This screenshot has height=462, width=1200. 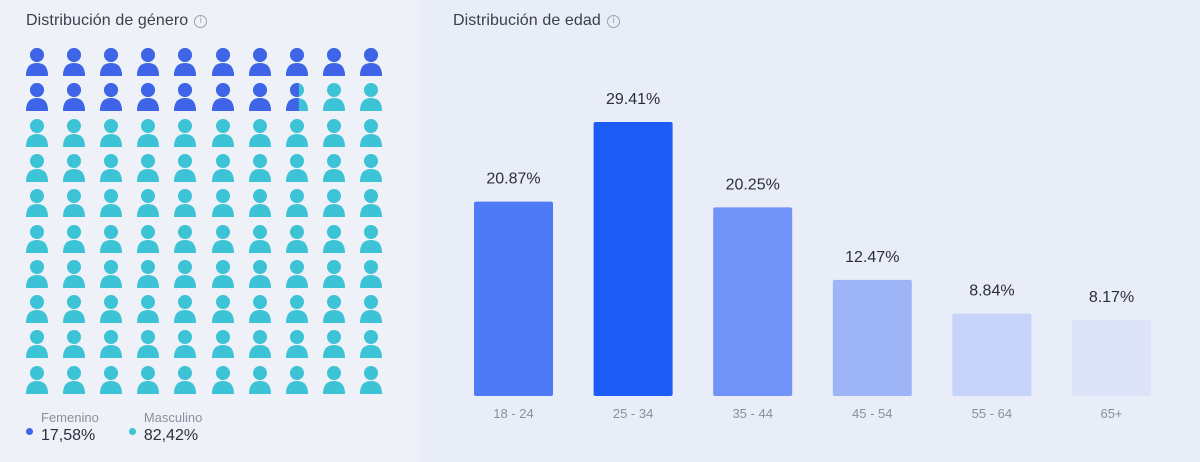 I want to click on x-tick-label: 65+, so click(x=1111, y=413).